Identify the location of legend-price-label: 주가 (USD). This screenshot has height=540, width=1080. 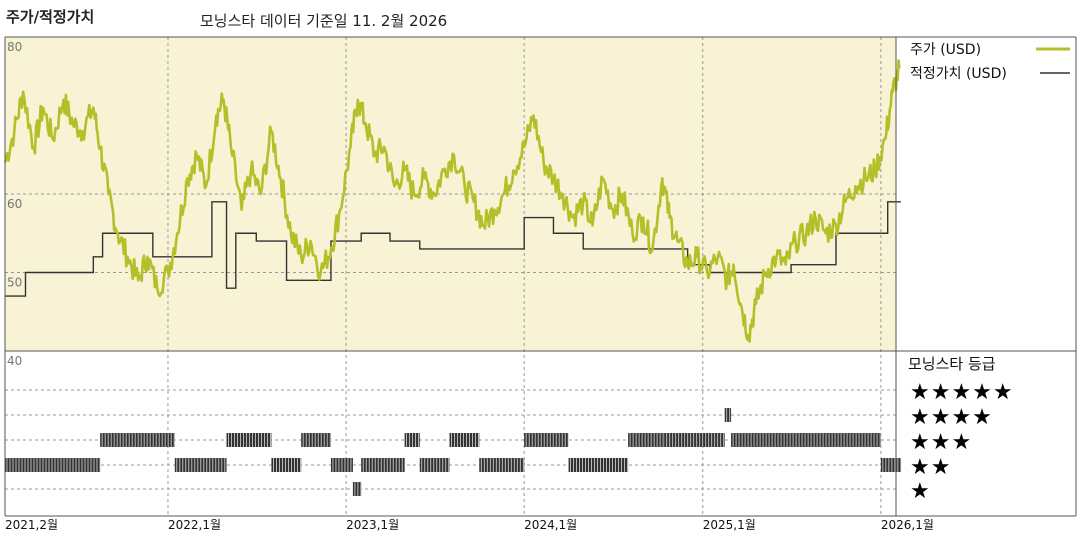
(945, 50).